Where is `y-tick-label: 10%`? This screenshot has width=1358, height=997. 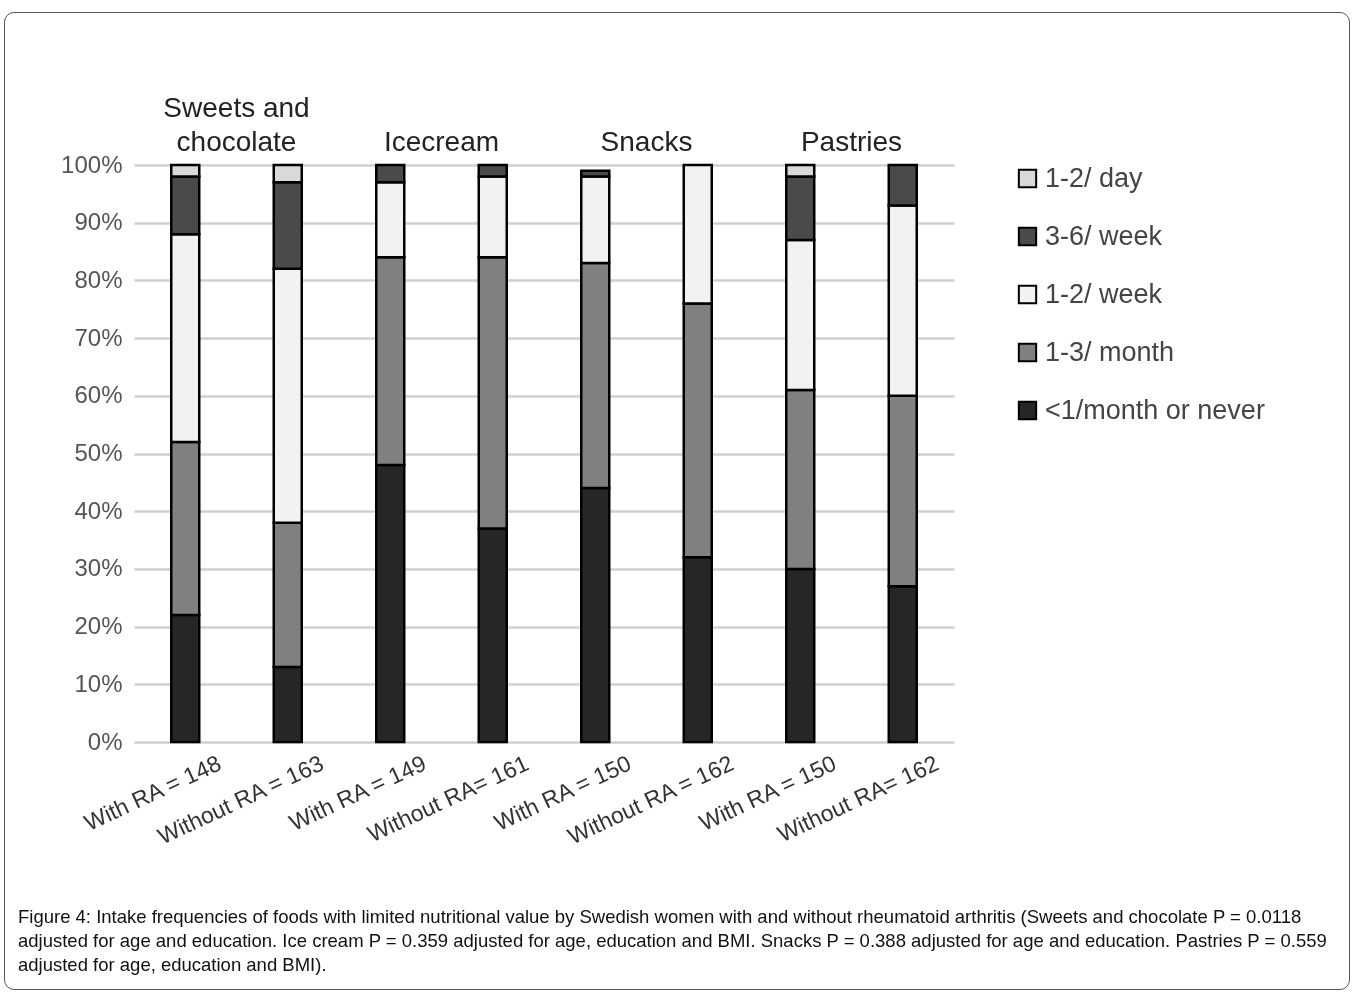
y-tick-label: 10% is located at coordinates (98, 683).